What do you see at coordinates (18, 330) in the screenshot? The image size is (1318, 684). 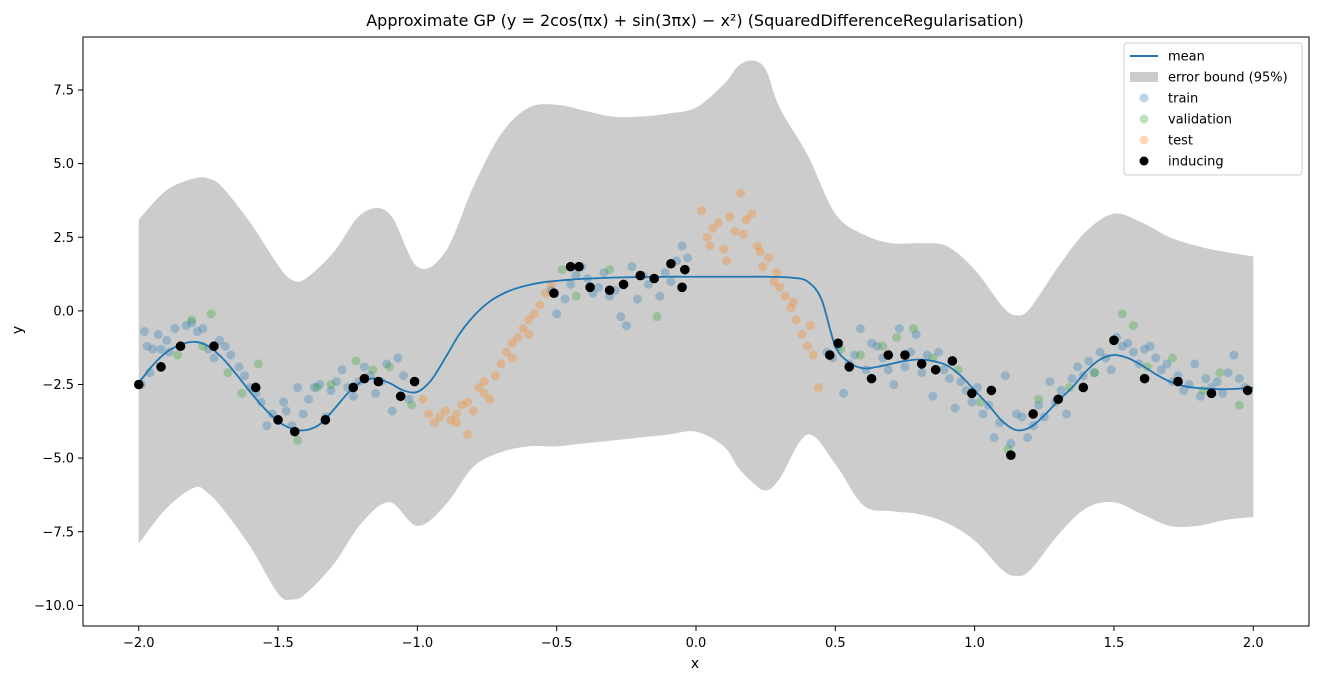 I see `y-axis-label: y` at bounding box center [18, 330].